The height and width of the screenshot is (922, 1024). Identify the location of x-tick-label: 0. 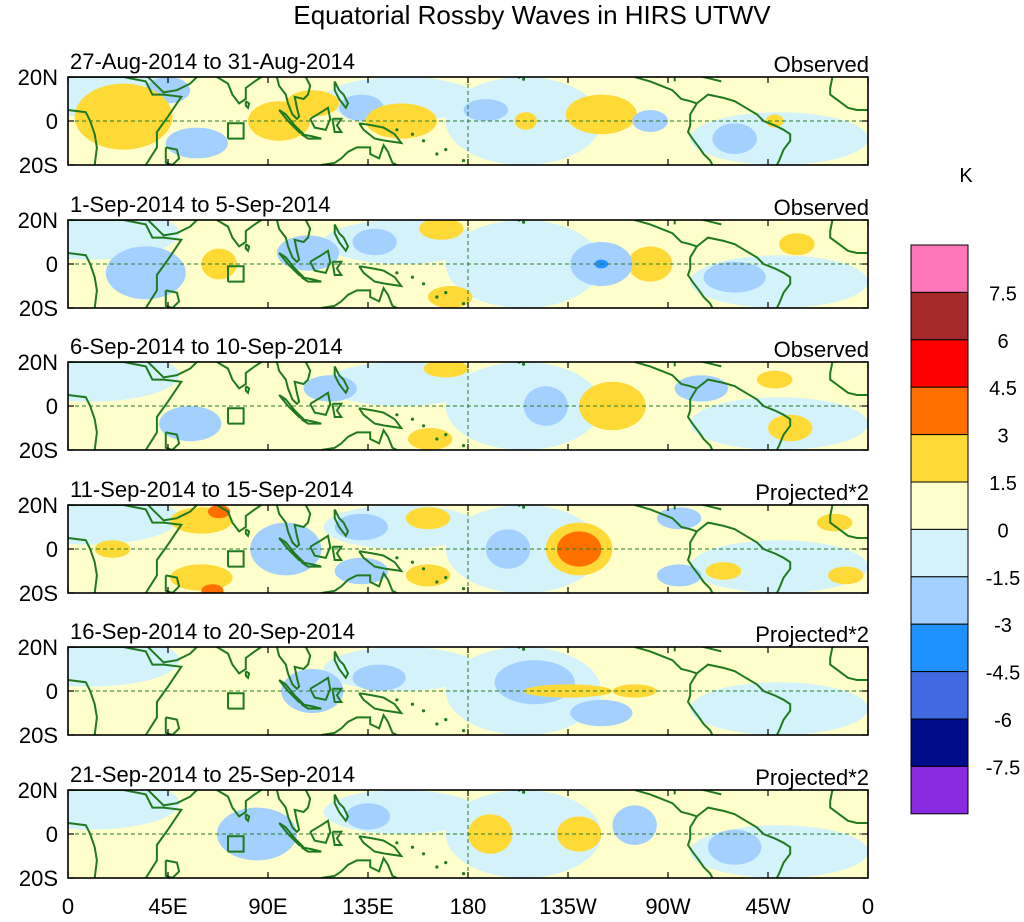
(868, 906).